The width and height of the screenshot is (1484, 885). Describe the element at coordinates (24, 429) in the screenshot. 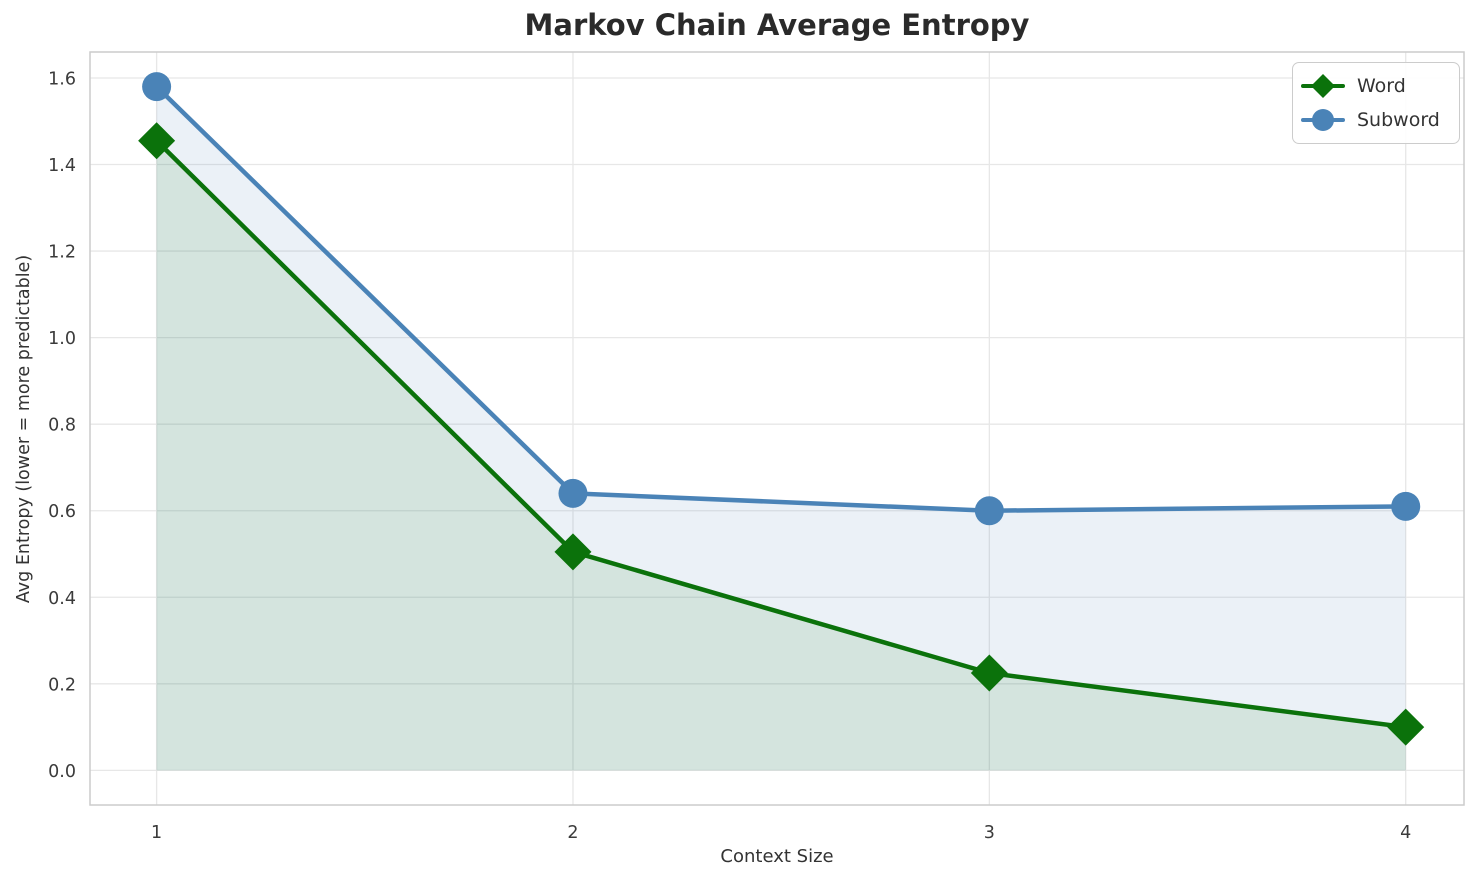

I see `y-axis-label: Avg Entropy (lower = more predictable)` at that location.